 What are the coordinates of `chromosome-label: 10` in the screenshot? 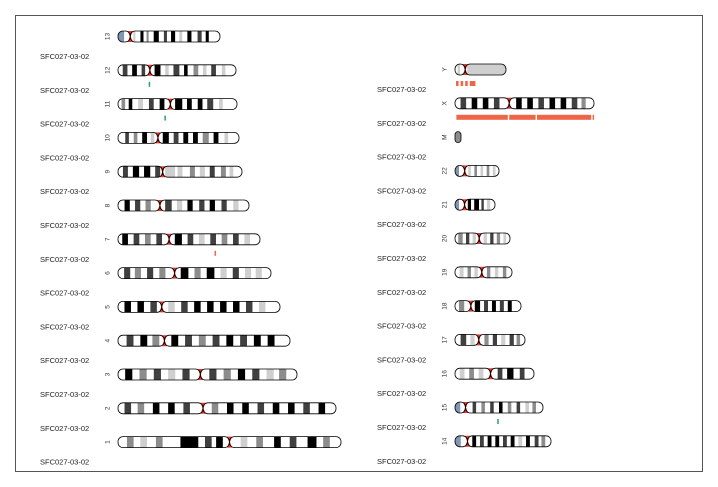 It's located at (108, 138).